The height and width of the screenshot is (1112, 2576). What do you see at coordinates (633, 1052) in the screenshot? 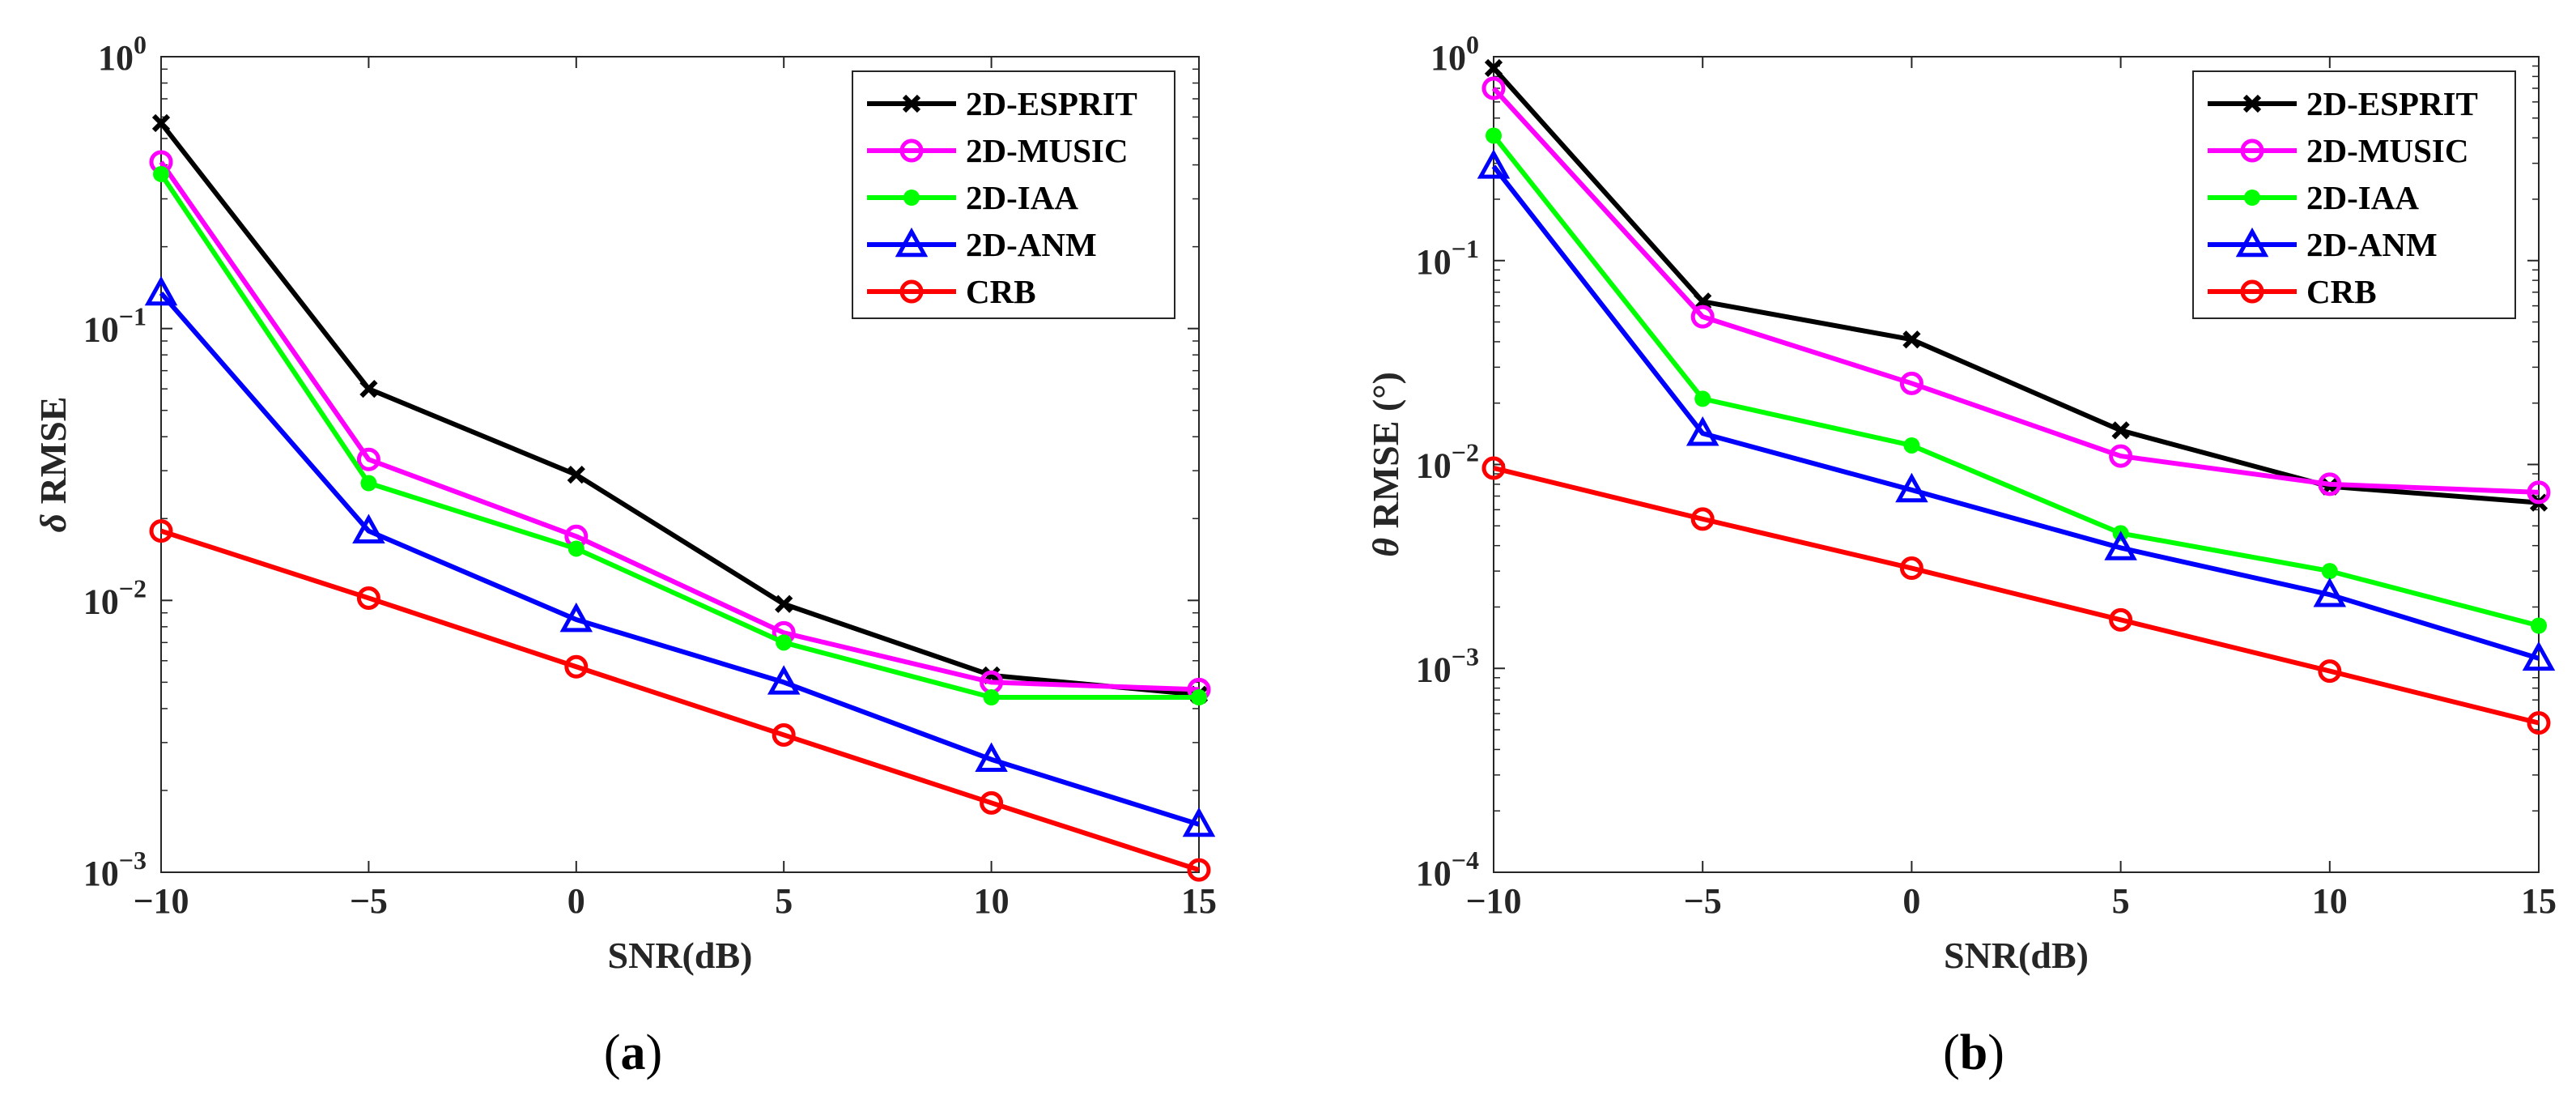
I see `panel-label: (a)` at bounding box center [633, 1052].